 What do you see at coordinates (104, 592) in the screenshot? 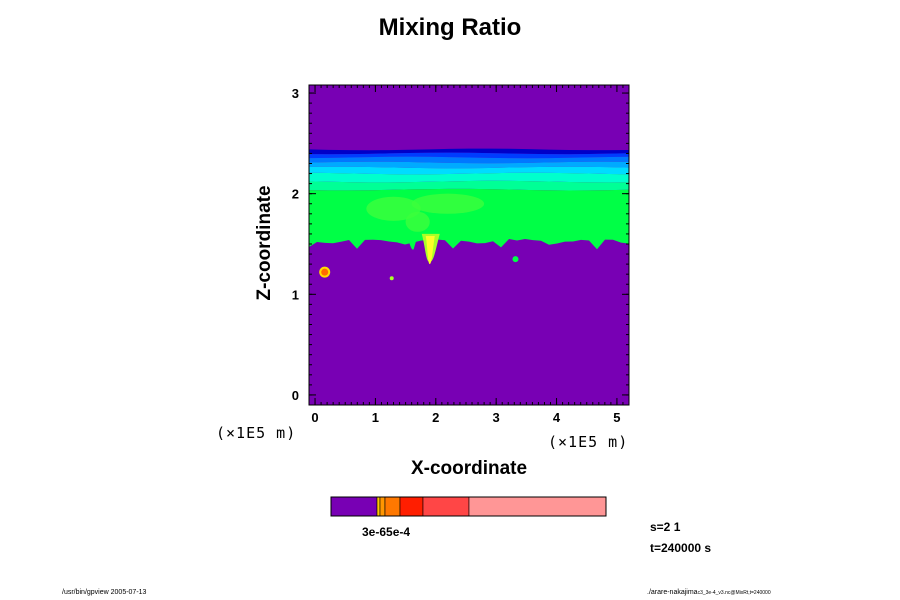
I see `footer-left: /usr/bin/gpview 2005-07-13` at bounding box center [104, 592].